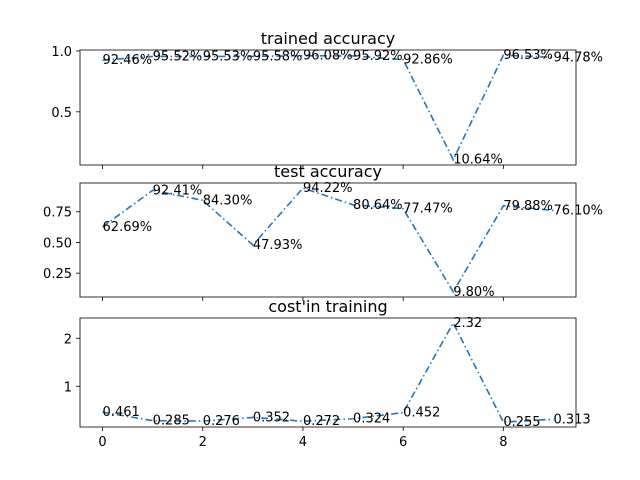  I want to click on x-tick-label: 0, so click(102, 442).